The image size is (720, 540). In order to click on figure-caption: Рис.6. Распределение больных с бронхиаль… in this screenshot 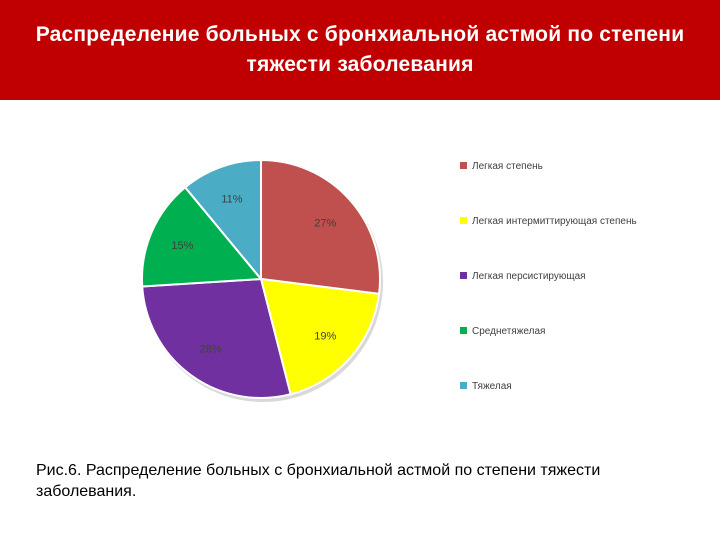, I will do `click(318, 481)`.